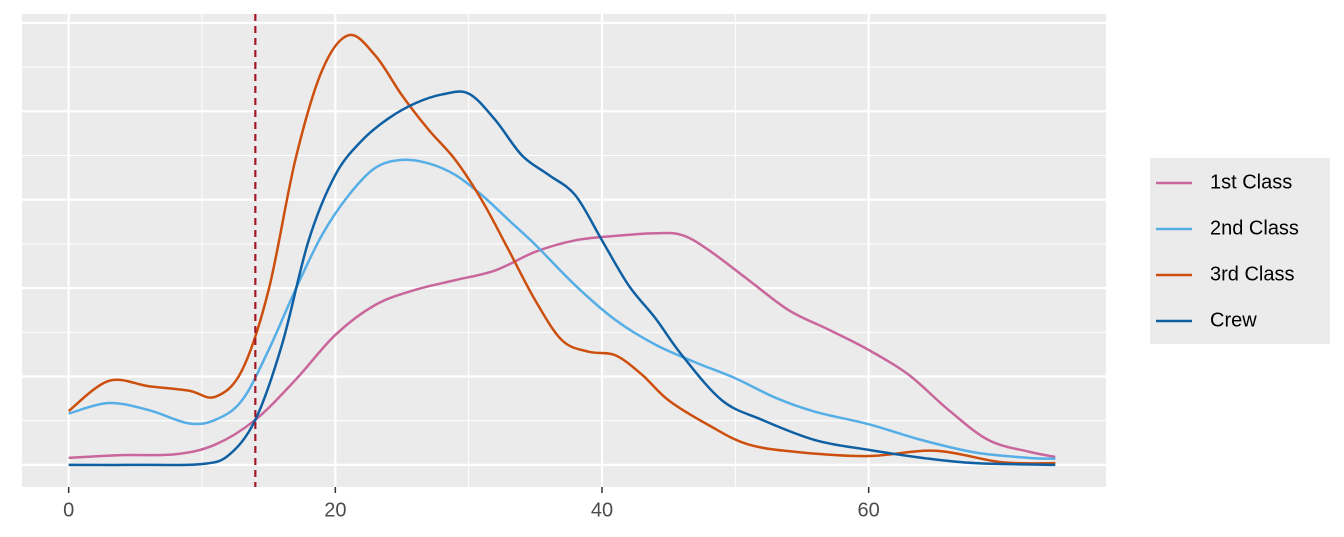 This screenshot has width=1344, height=537. What do you see at coordinates (335, 510) in the screenshot?
I see `x-tick-label: 20` at bounding box center [335, 510].